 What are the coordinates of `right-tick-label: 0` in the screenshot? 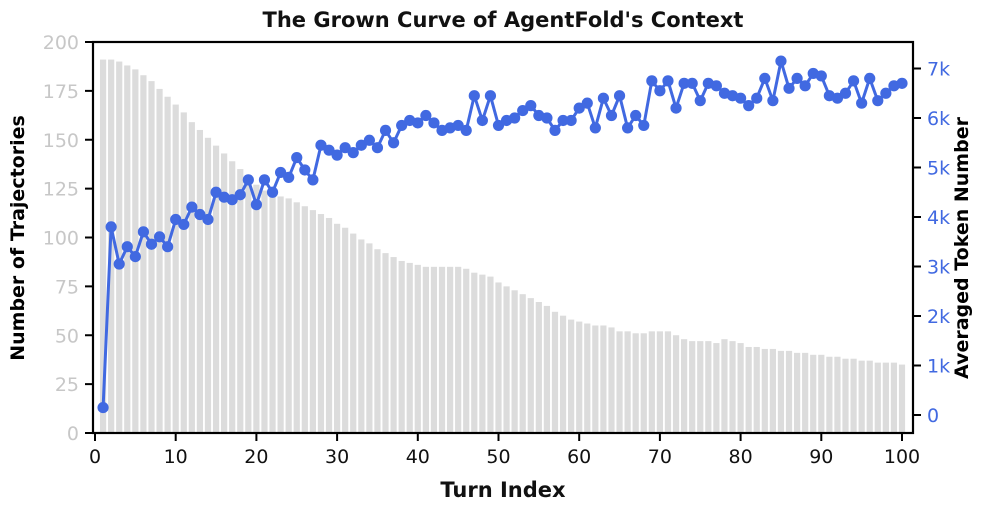 It's located at (933, 416).